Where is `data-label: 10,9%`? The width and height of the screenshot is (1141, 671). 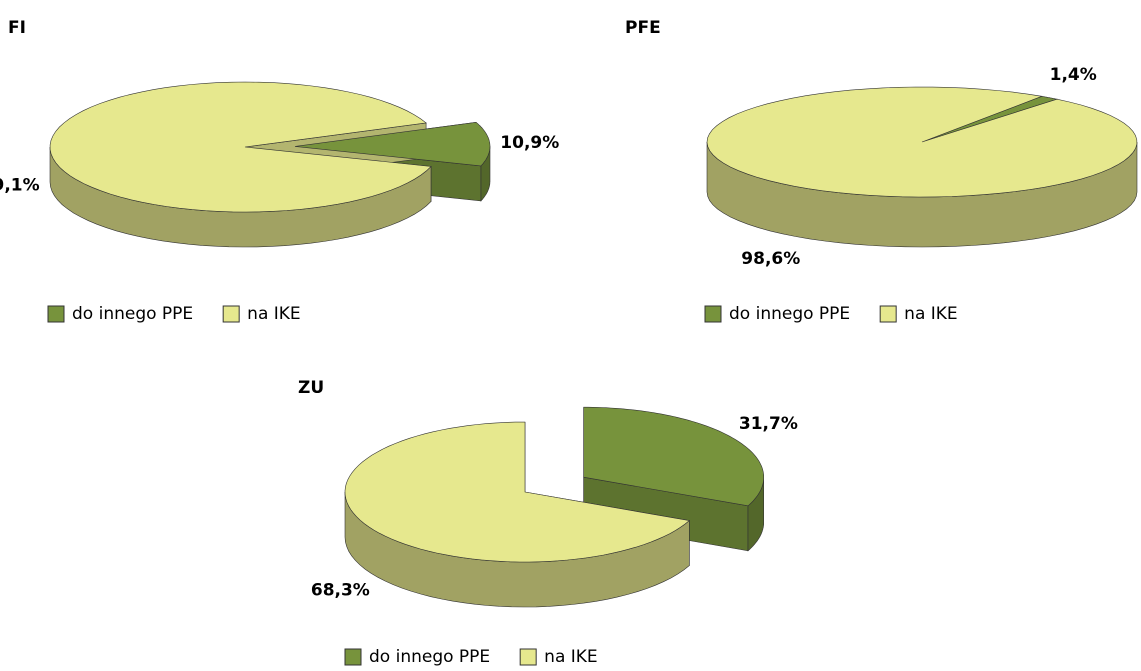
data-label: 10,9% is located at coordinates (529, 143).